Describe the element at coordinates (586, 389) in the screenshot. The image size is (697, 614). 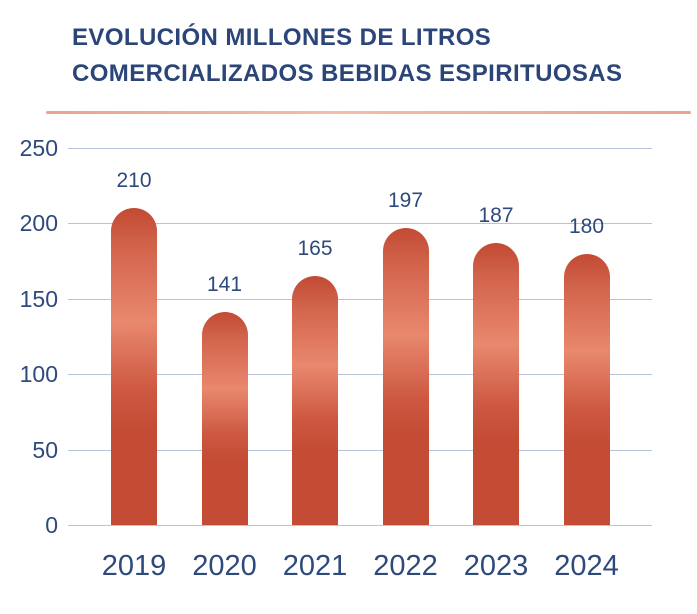
I see `bar-2024` at that location.